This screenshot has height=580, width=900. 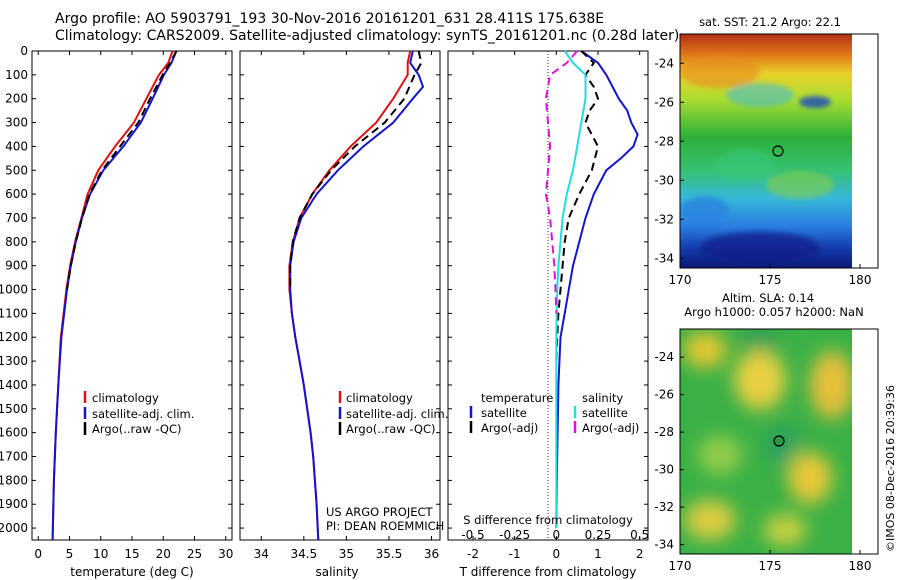 What do you see at coordinates (137, 429) in the screenshot?
I see `temp-legend-argo: Argo(..raw -QC)` at bounding box center [137, 429].